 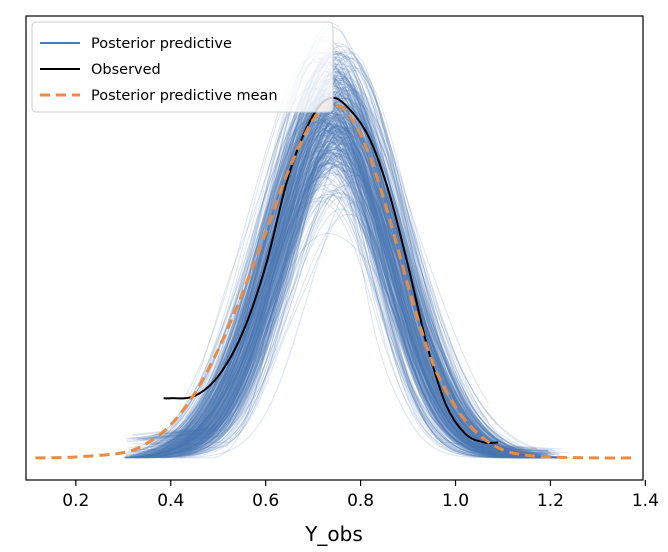 I want to click on x-tick-label: 0.2, so click(x=75, y=501).